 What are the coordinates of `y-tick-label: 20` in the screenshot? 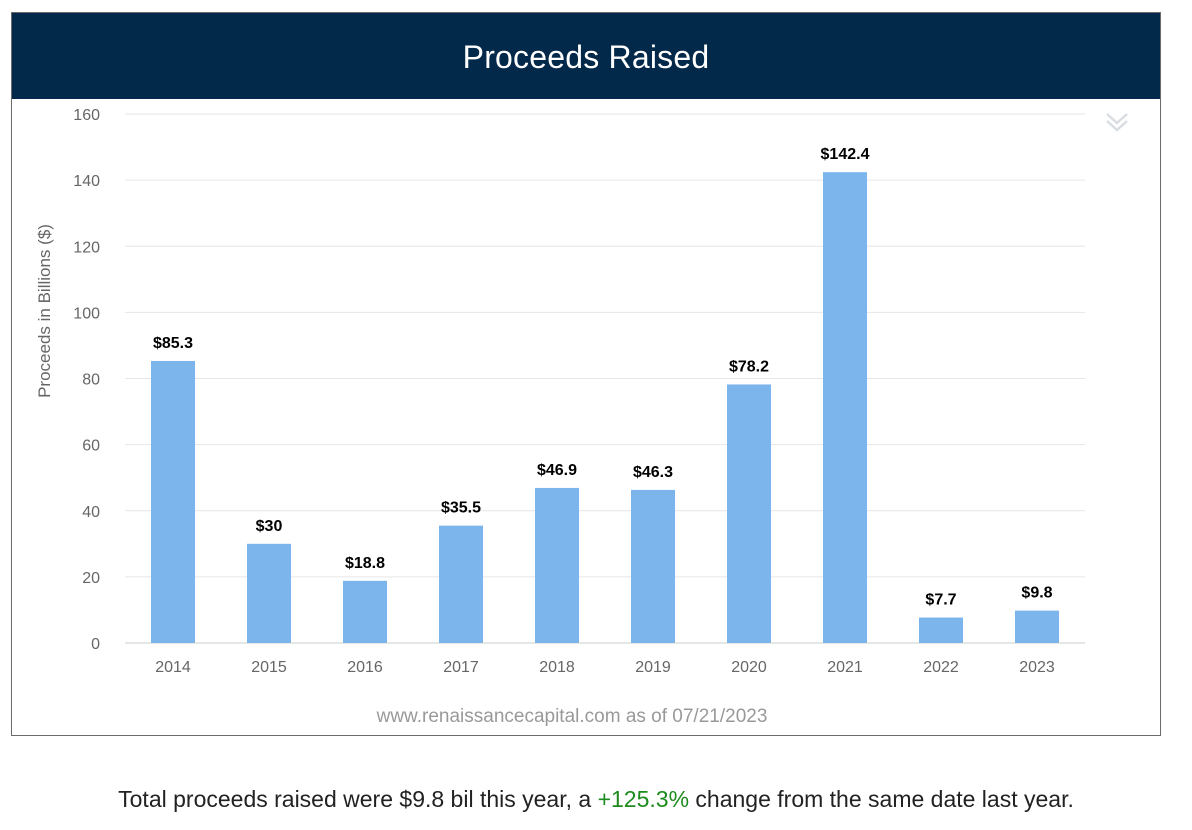 It's located at (91, 578).